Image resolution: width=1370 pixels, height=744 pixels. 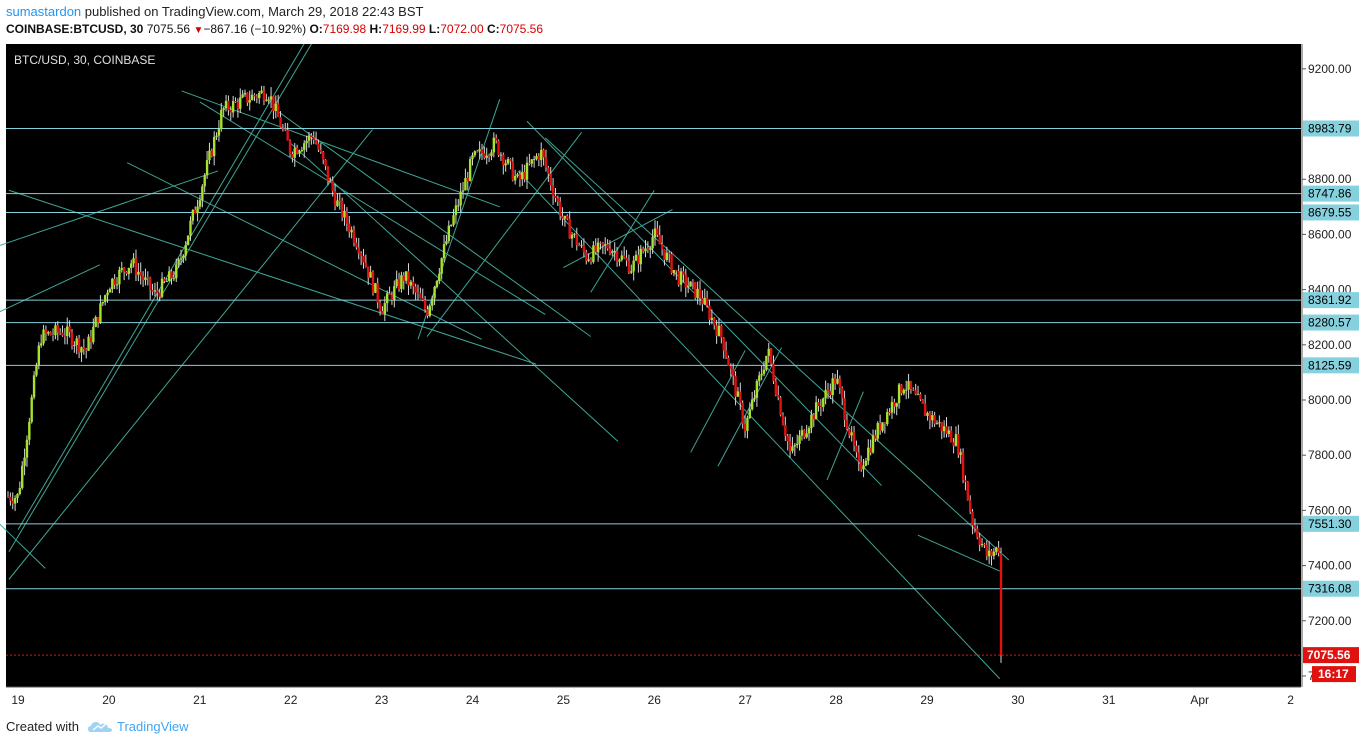 What do you see at coordinates (109, 700) in the screenshot?
I see `x-tick-label: 20` at bounding box center [109, 700].